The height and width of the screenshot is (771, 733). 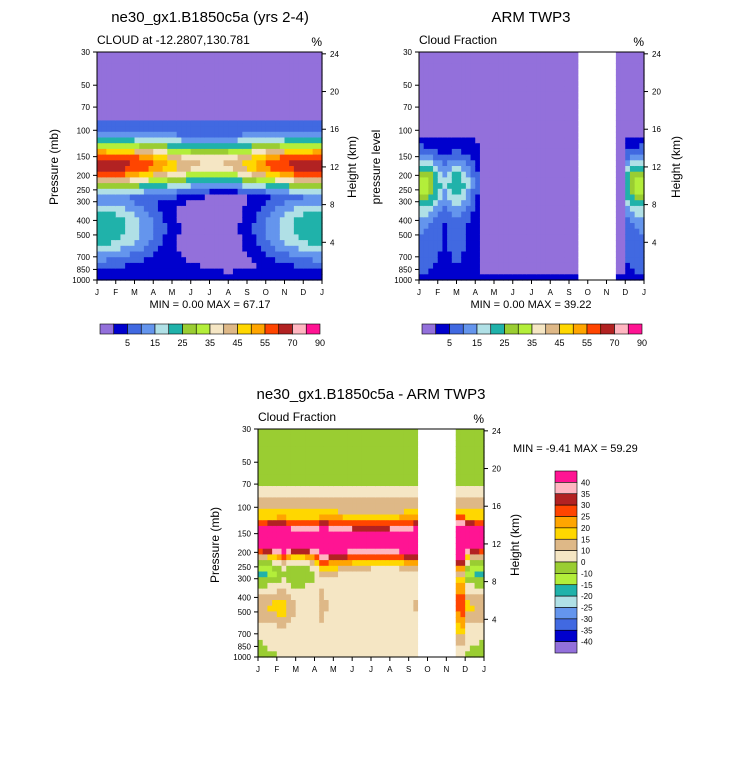 I want to click on panel-model-ylabel: Pressure (mb), so click(x=54, y=167).